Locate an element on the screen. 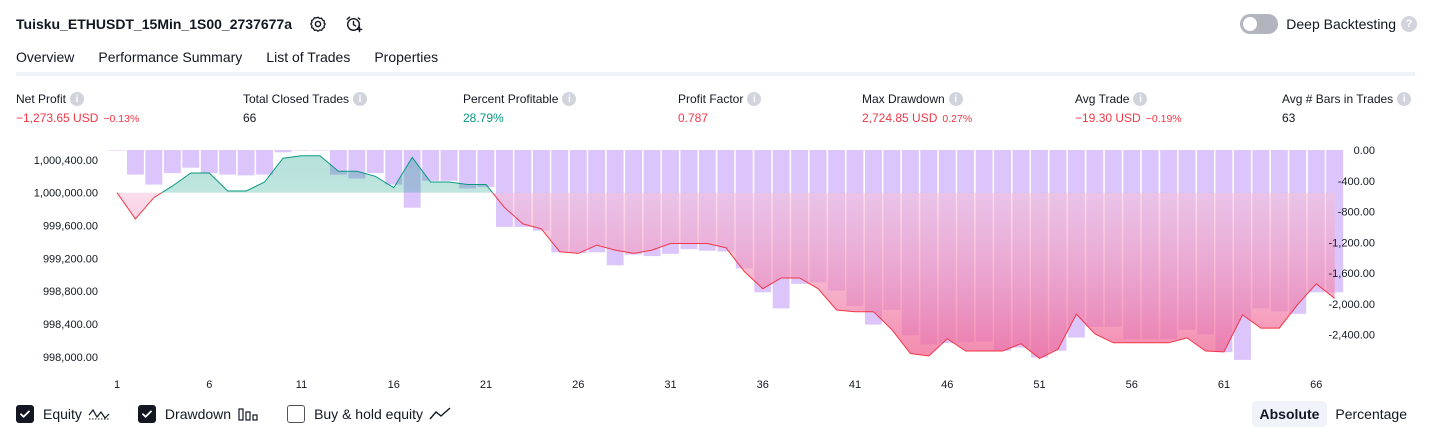 The image size is (1431, 438). x-tick-label: 46 is located at coordinates (947, 385).